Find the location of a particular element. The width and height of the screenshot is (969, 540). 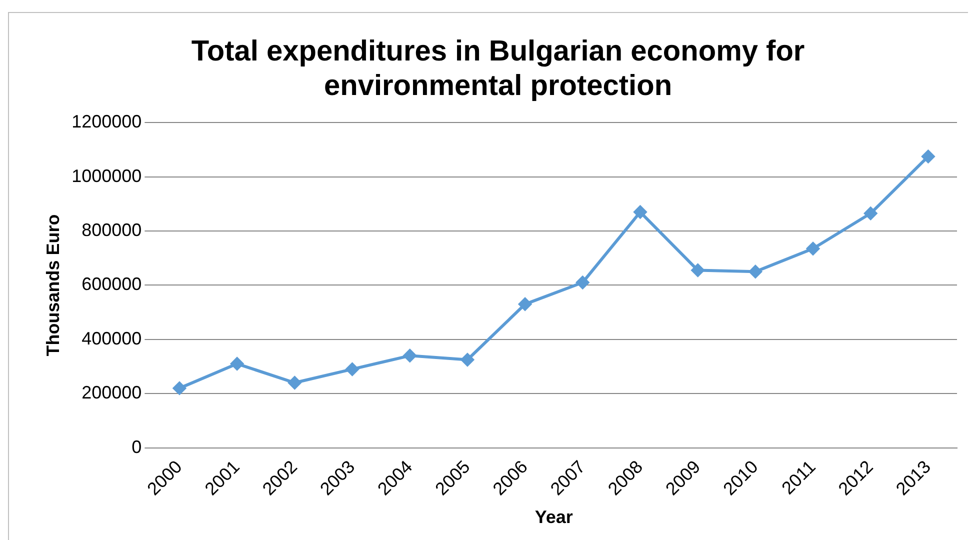

y-tick-label: 400000 is located at coordinates (112, 338).